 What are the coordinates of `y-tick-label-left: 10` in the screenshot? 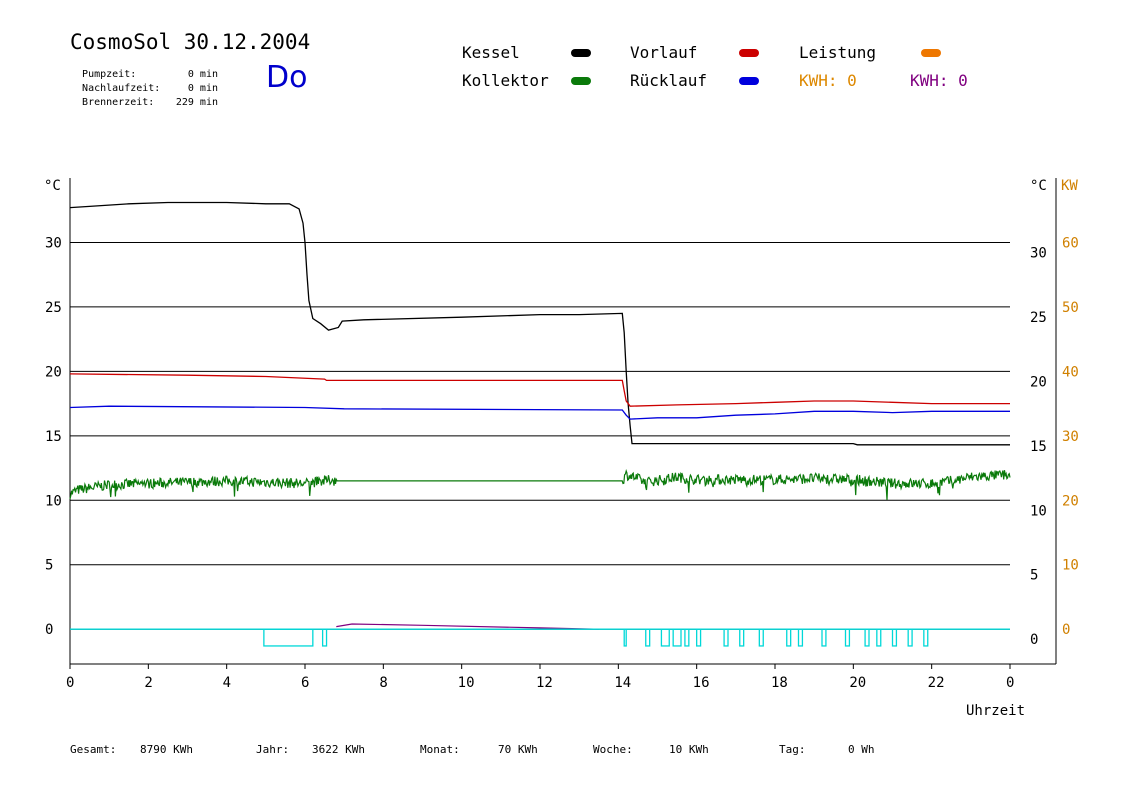 It's located at (53, 501).